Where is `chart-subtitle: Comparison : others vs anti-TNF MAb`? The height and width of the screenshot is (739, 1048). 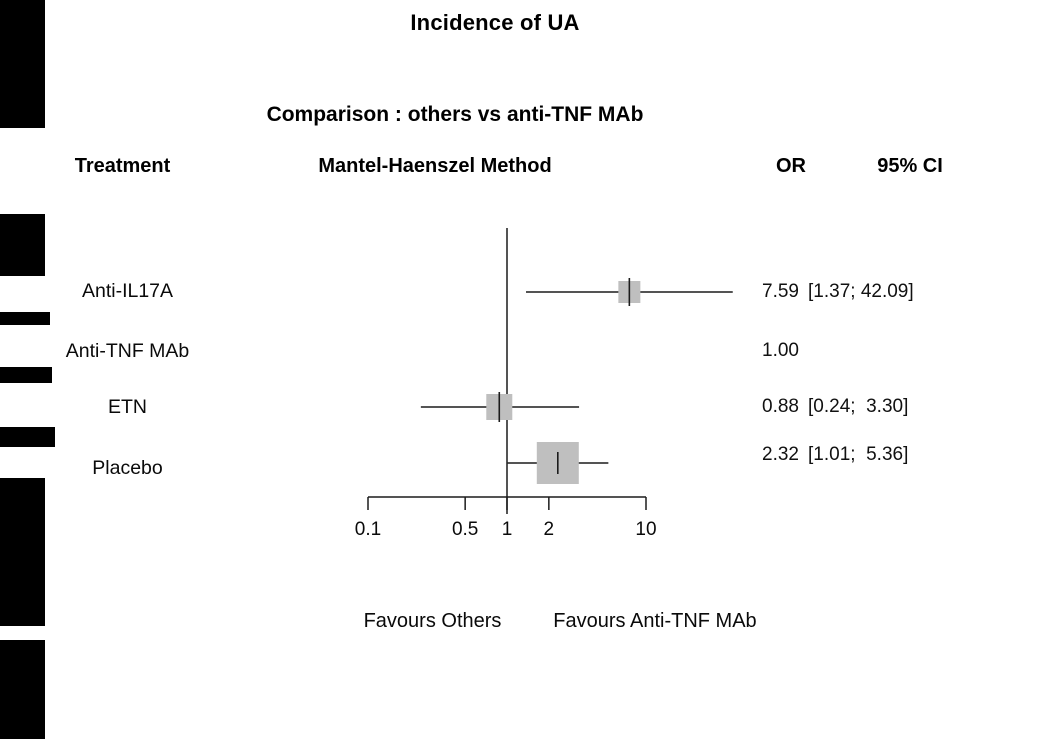 chart-subtitle: Comparison : others vs anti-TNF MAb is located at coordinates (455, 114).